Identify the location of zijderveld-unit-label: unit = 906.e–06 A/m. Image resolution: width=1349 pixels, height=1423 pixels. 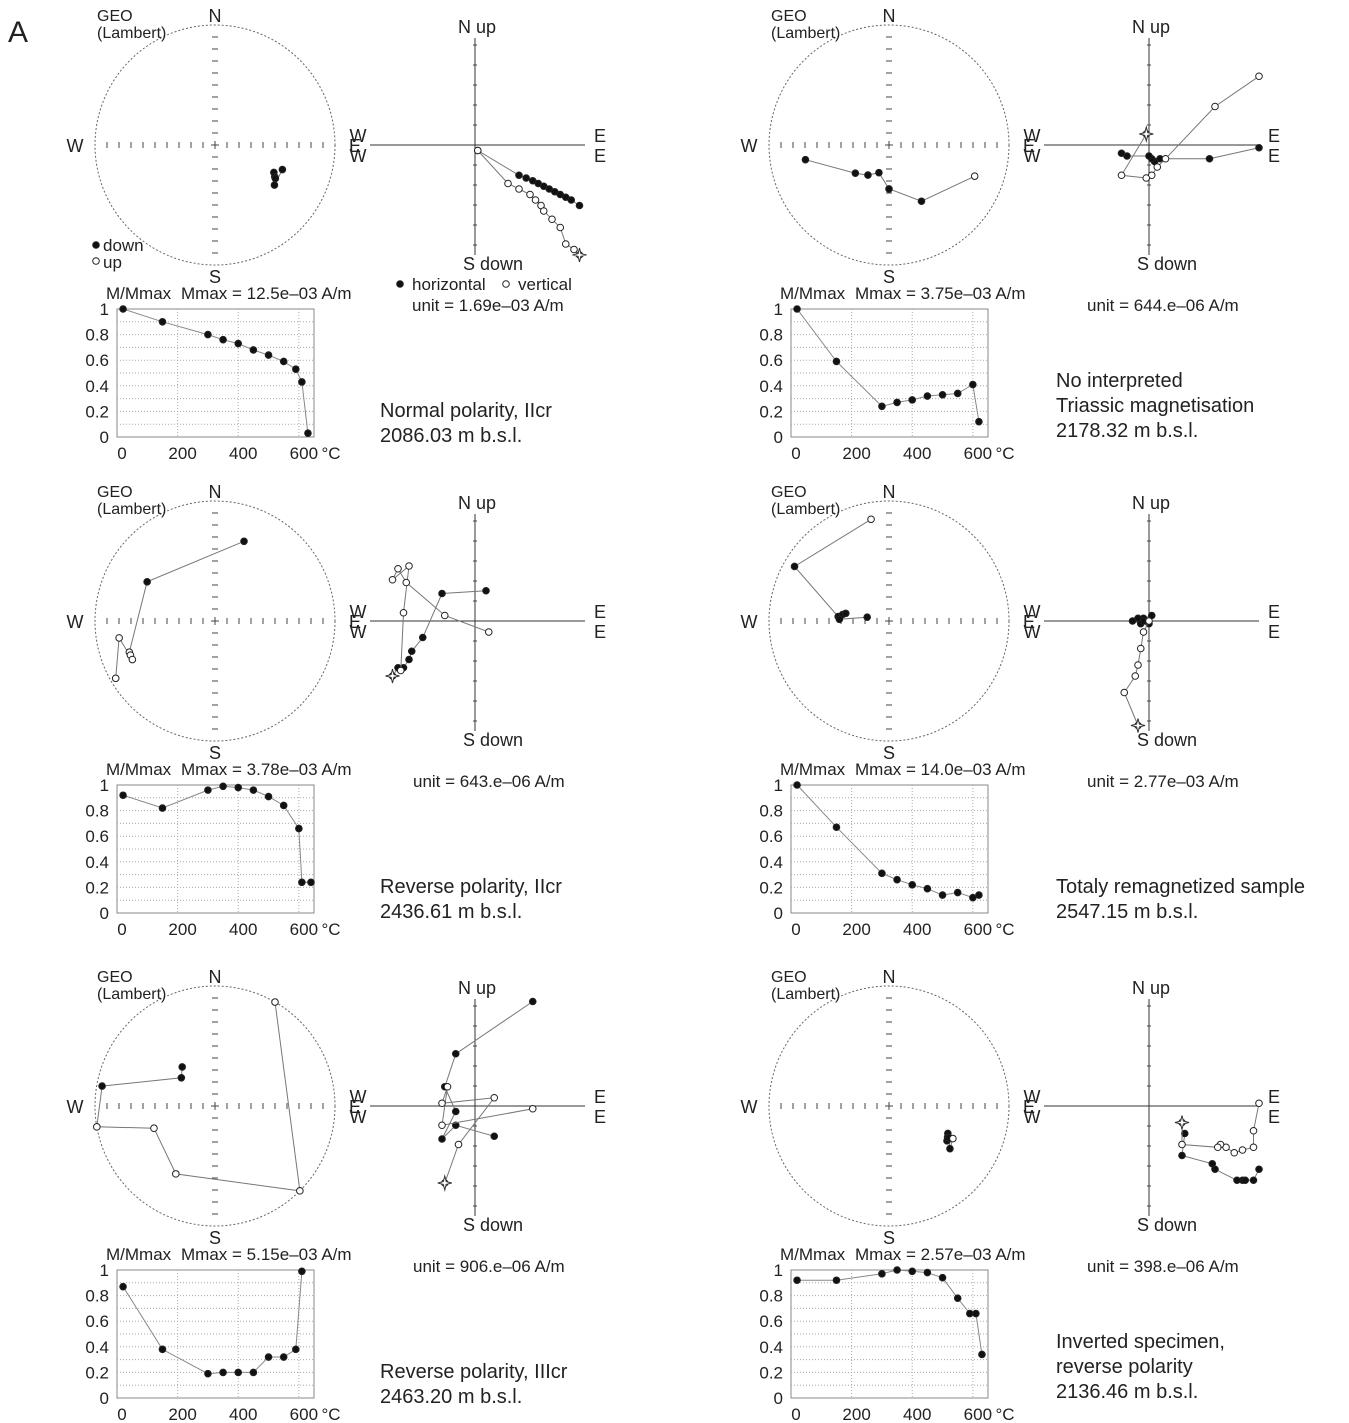
(489, 1266).